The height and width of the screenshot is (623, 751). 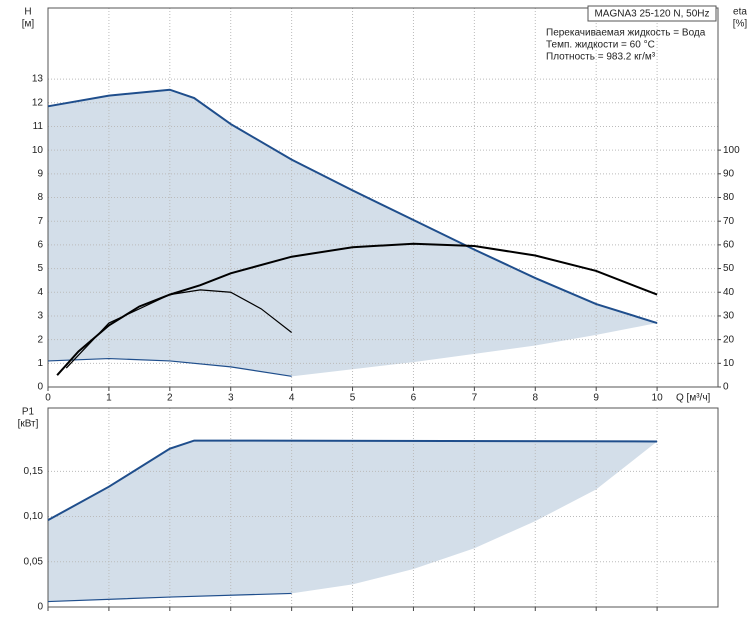 What do you see at coordinates (729, 339) in the screenshot?
I see `y2-tick-label: 20` at bounding box center [729, 339].